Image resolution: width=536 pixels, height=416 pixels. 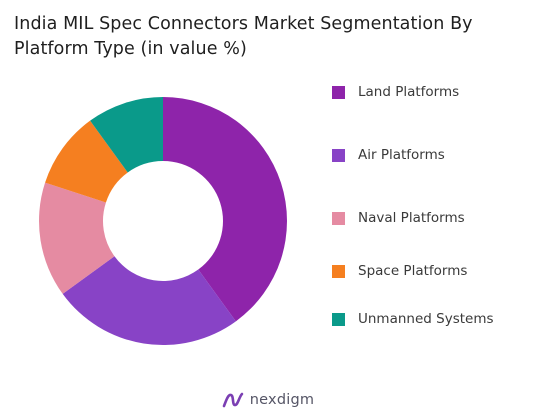 What do you see at coordinates (401, 155) in the screenshot?
I see `legend-label: Air Platforms` at bounding box center [401, 155].